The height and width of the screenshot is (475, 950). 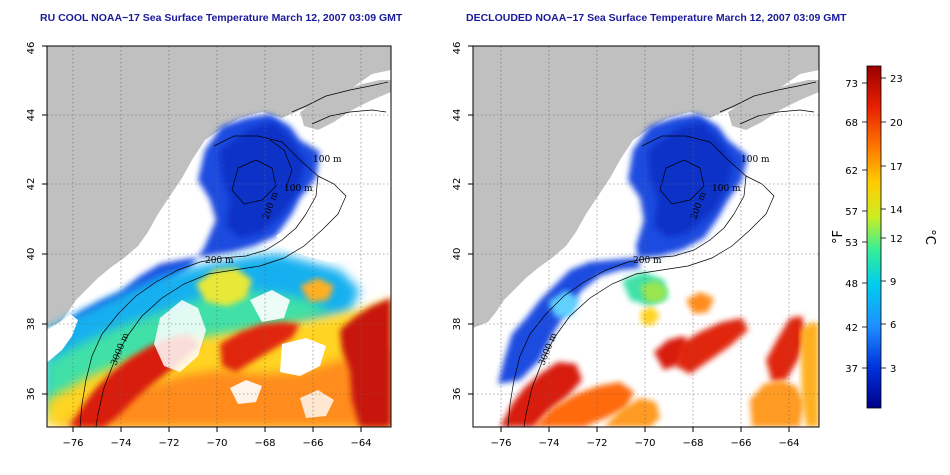 What do you see at coordinates (219, 261) in the screenshot?
I see `left-depth-label-200m-b: 200 m` at bounding box center [219, 261].